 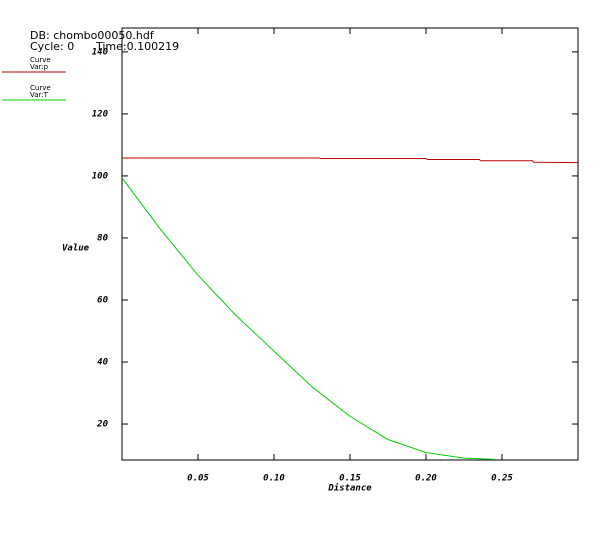 I want to click on x-tick-label: 0.05, so click(x=198, y=479).